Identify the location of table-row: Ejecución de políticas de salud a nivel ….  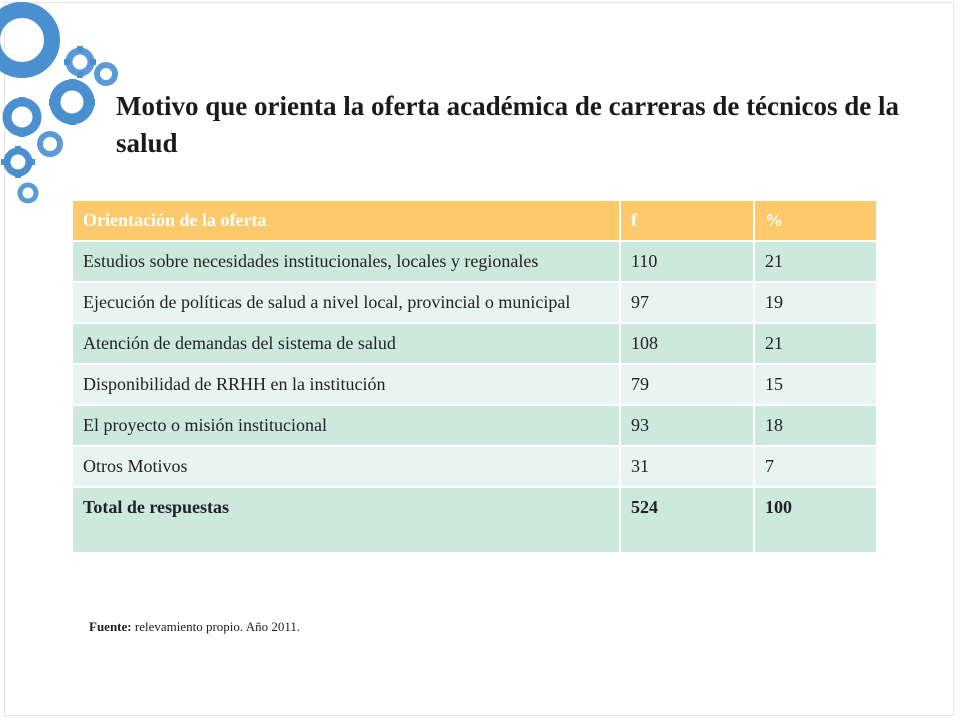
(474, 302).